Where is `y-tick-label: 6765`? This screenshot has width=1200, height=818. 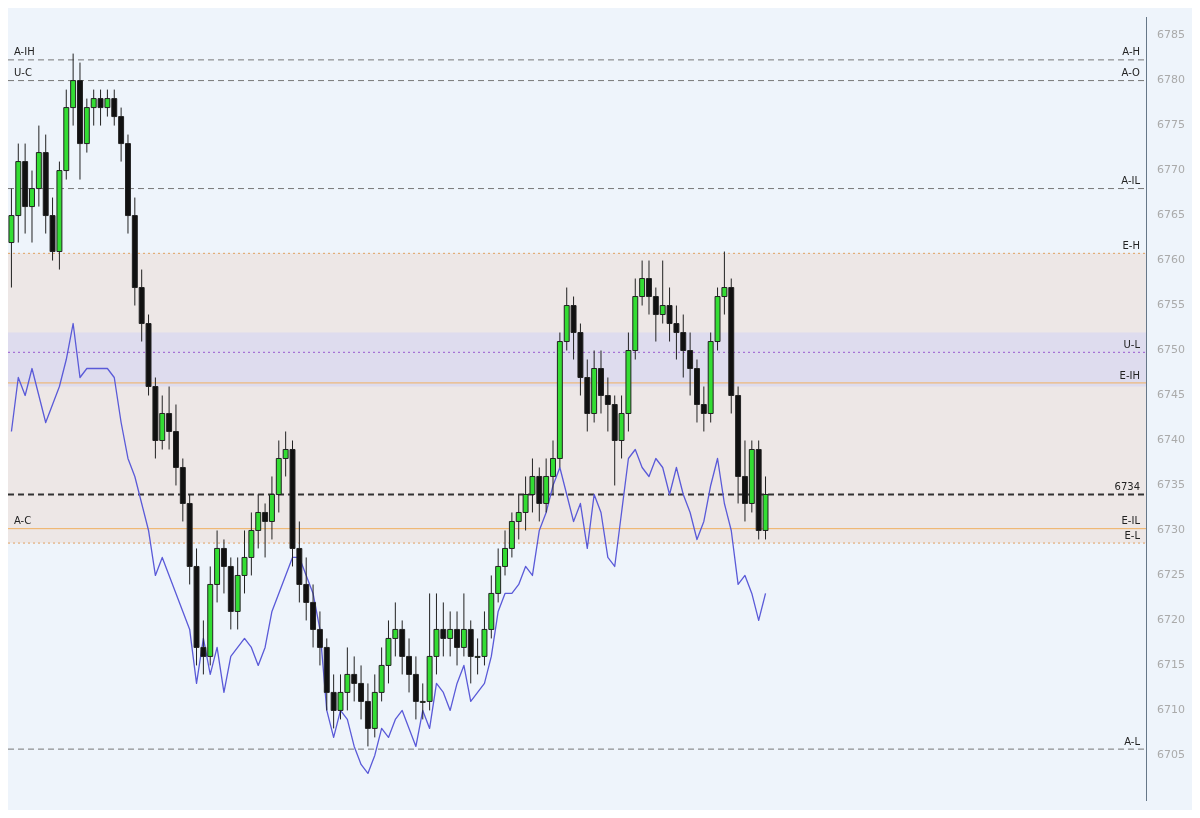 y-tick-label: 6765 is located at coordinates (1171, 215).